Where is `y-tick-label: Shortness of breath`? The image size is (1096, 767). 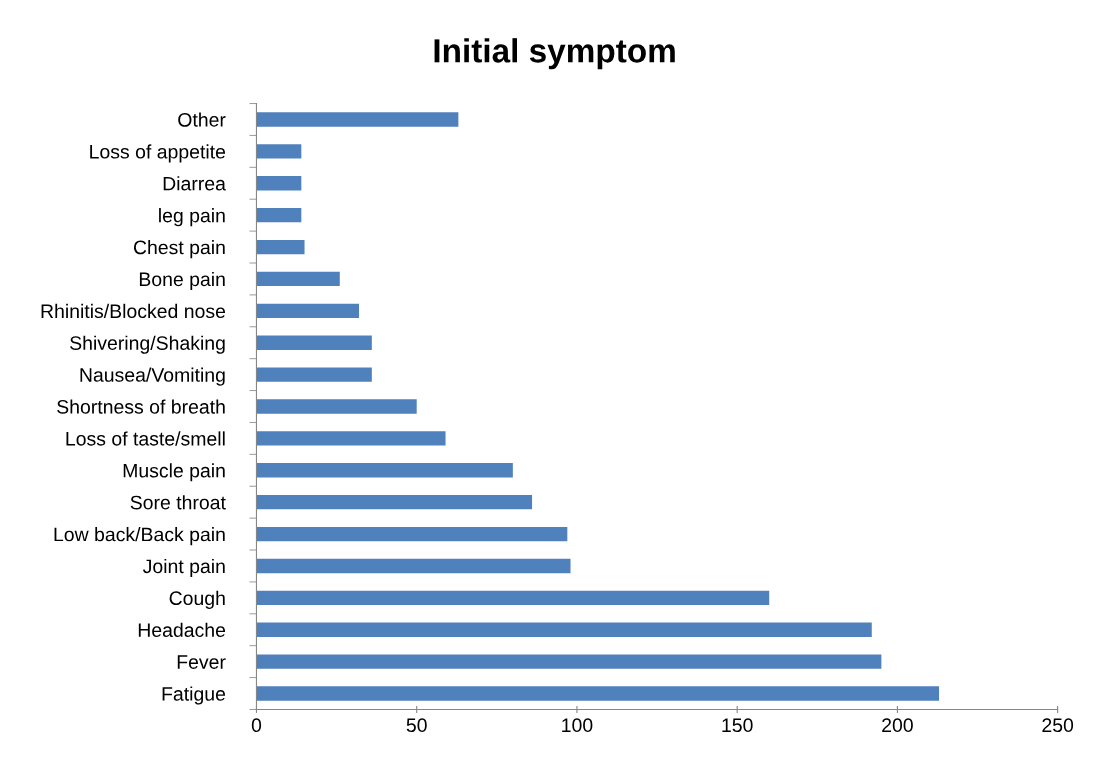
y-tick-label: Shortness of breath is located at coordinates (141, 406).